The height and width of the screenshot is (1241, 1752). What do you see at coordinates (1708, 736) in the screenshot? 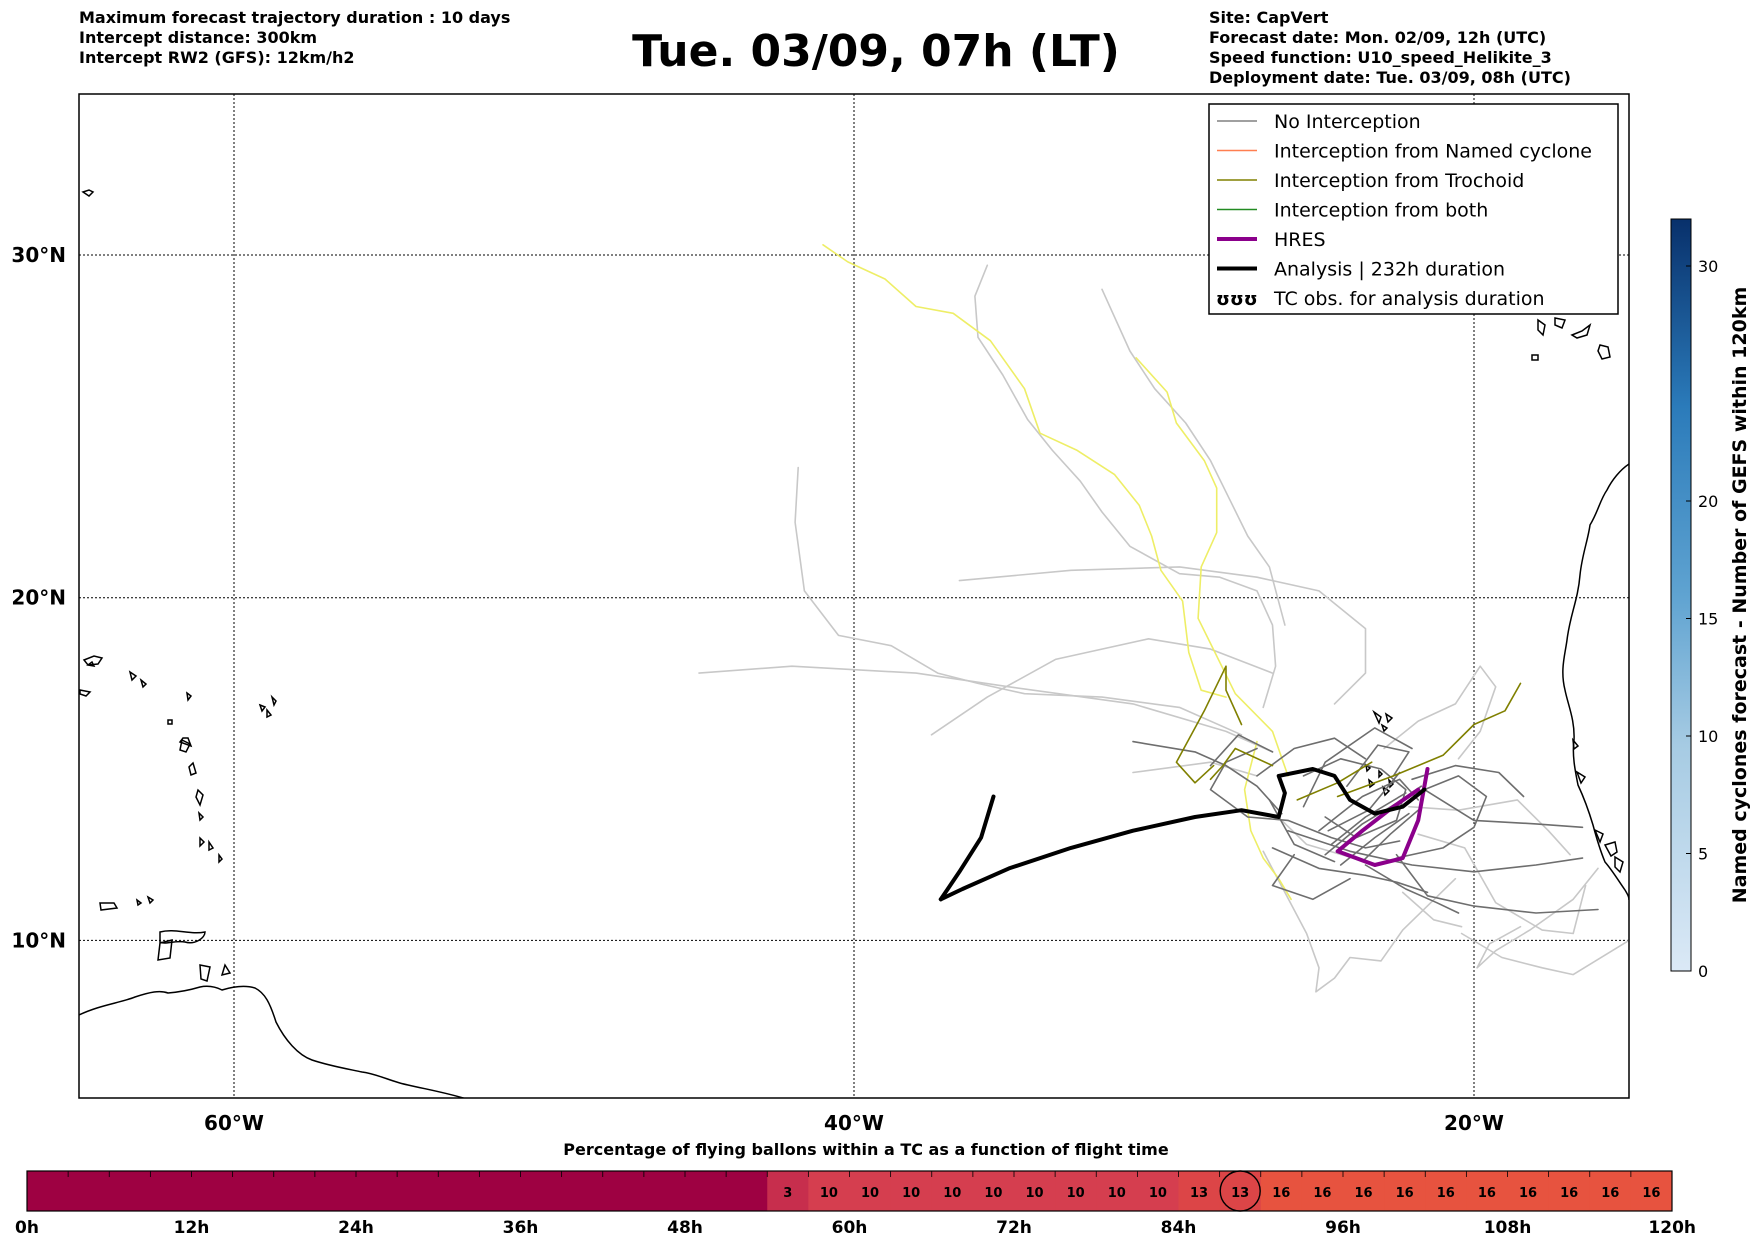
I see `colorbar-tick-label: 10` at bounding box center [1708, 736].